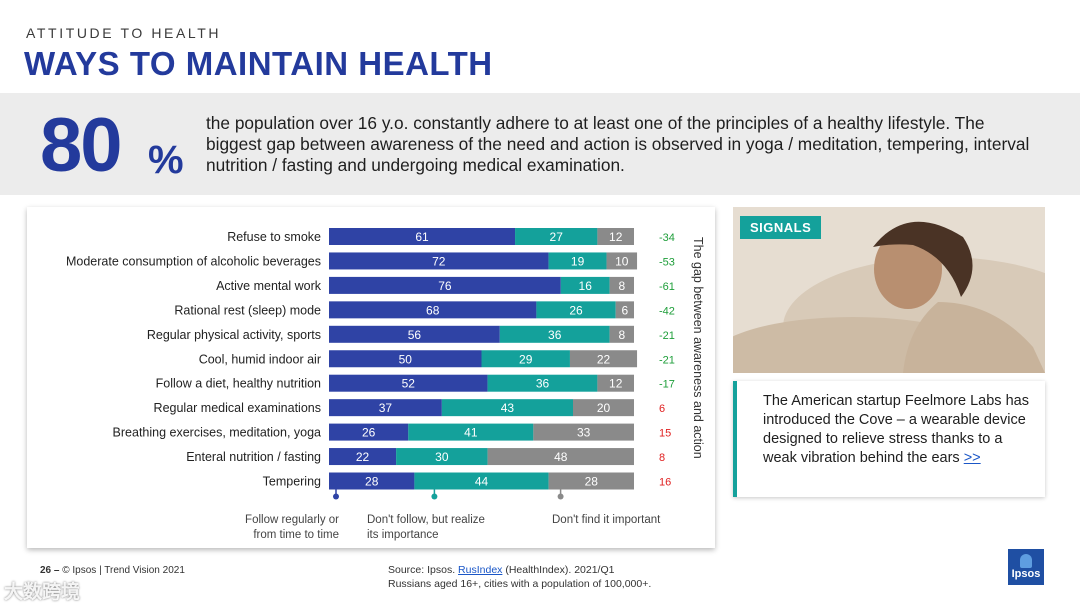 The width and height of the screenshot is (1080, 608). What do you see at coordinates (234, 335) in the screenshot?
I see `category-label: Regular physical activity, sports` at bounding box center [234, 335].